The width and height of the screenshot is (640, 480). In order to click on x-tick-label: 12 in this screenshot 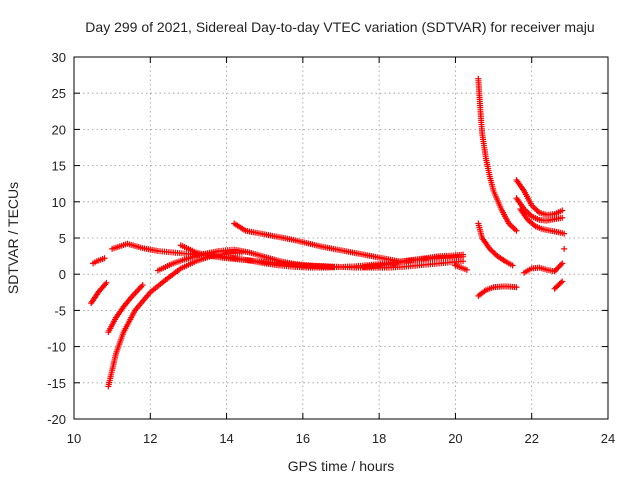, I will do `click(150, 438)`.